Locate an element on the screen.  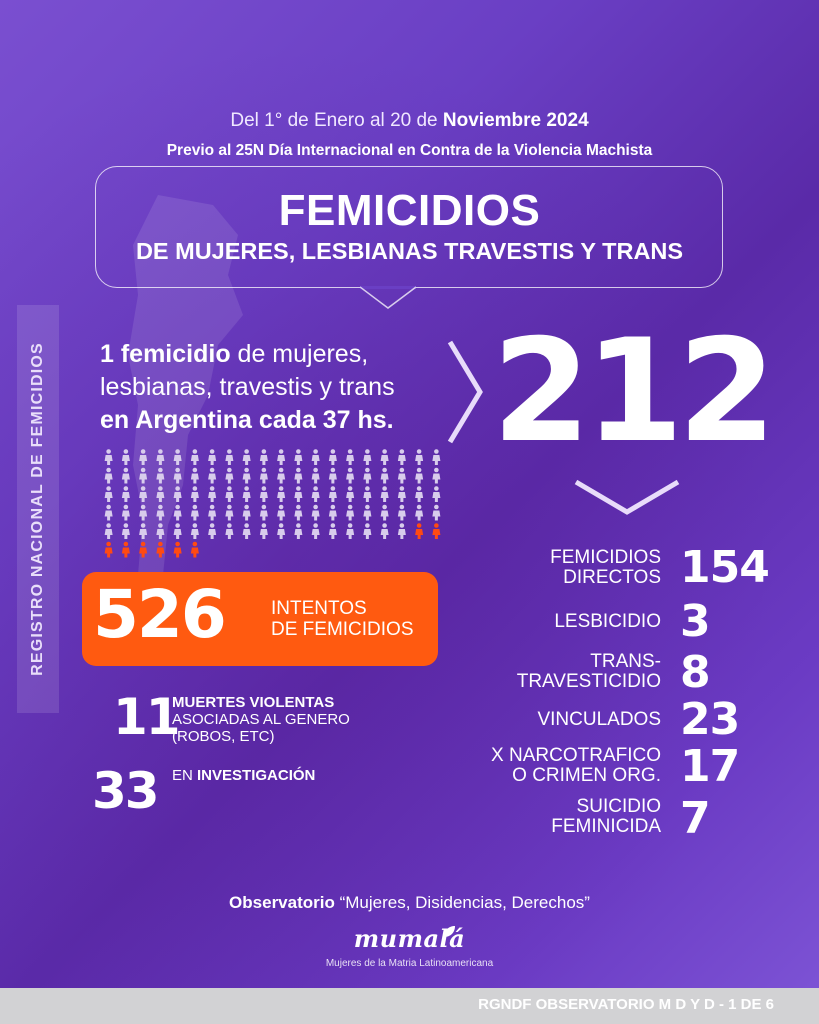
footer-bar is located at coordinates (409, 1006).